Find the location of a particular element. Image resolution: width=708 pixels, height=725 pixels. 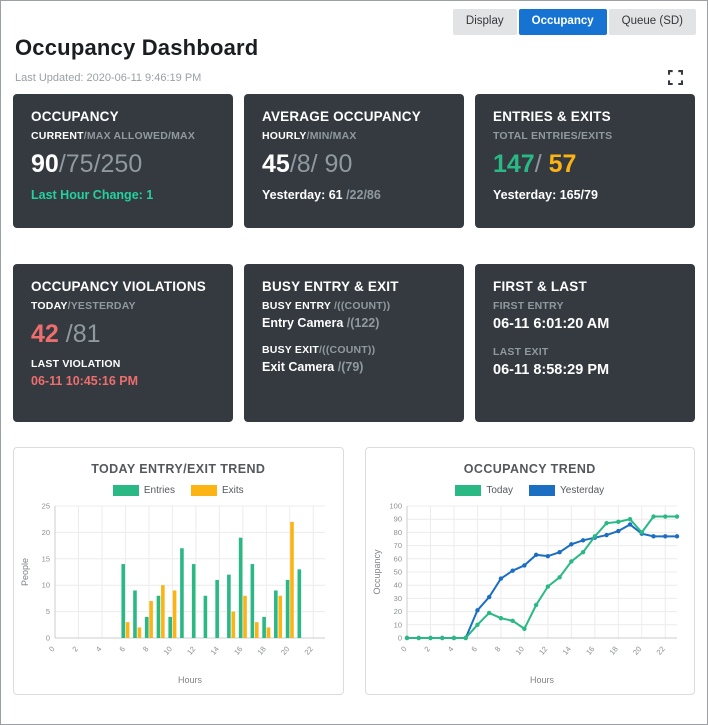

tab-display: Display is located at coordinates (484, 22).